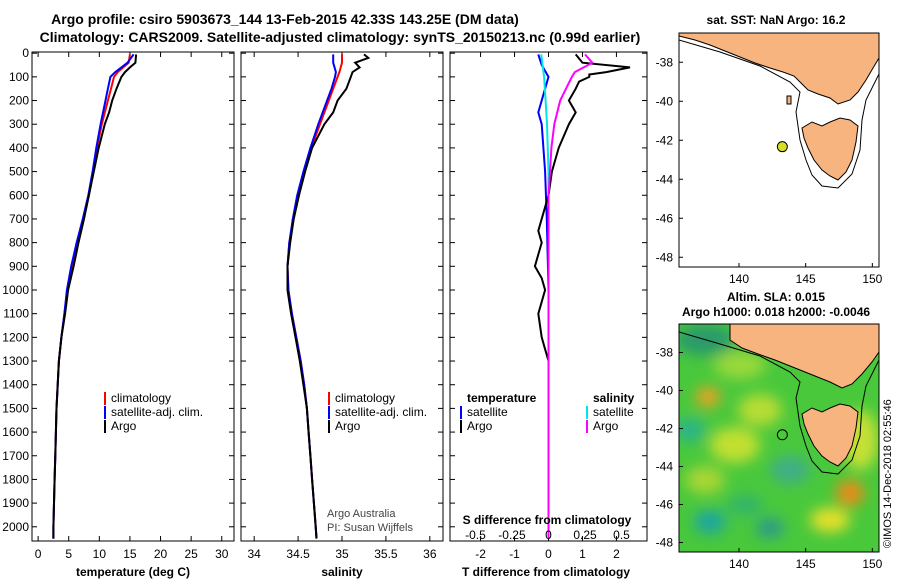  What do you see at coordinates (546, 572) in the screenshot?
I see `difference-xlabel: T difference from climatology` at bounding box center [546, 572].